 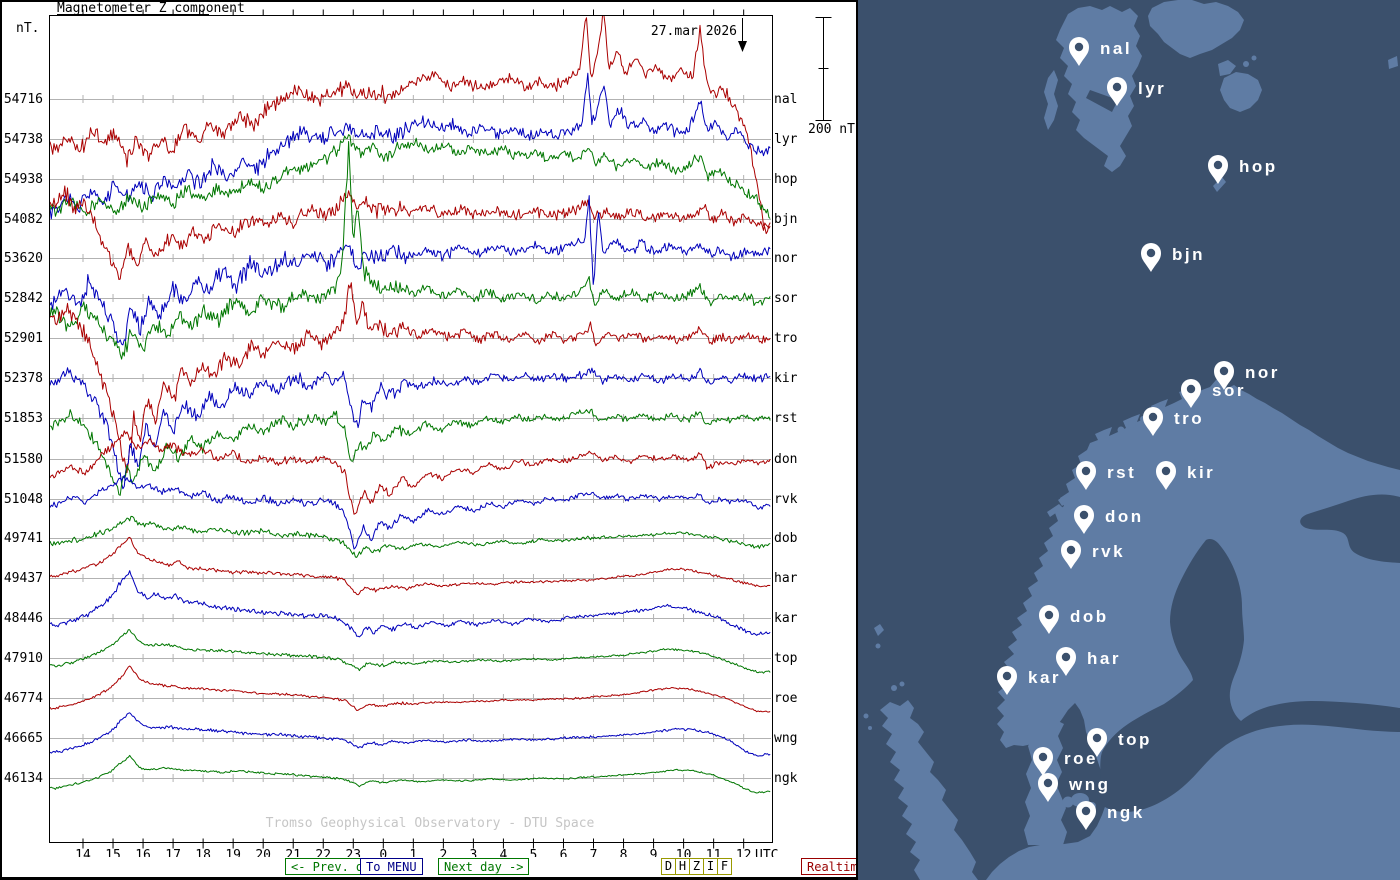 I want to click on component-button-d: D, so click(x=668, y=866).